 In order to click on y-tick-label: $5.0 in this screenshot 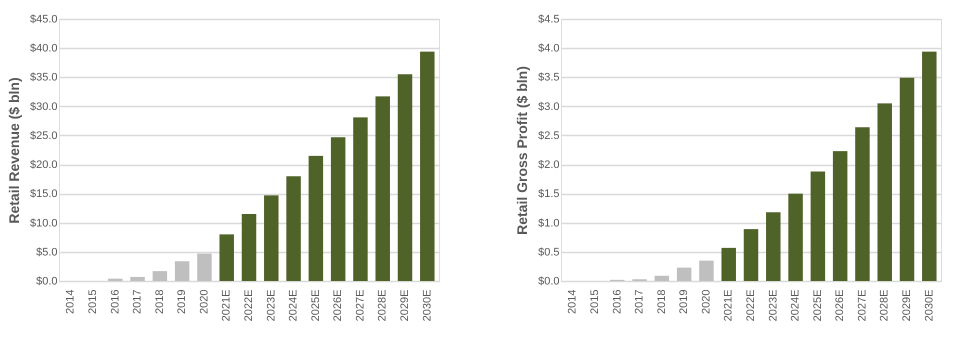, I will do `click(47, 252)`.